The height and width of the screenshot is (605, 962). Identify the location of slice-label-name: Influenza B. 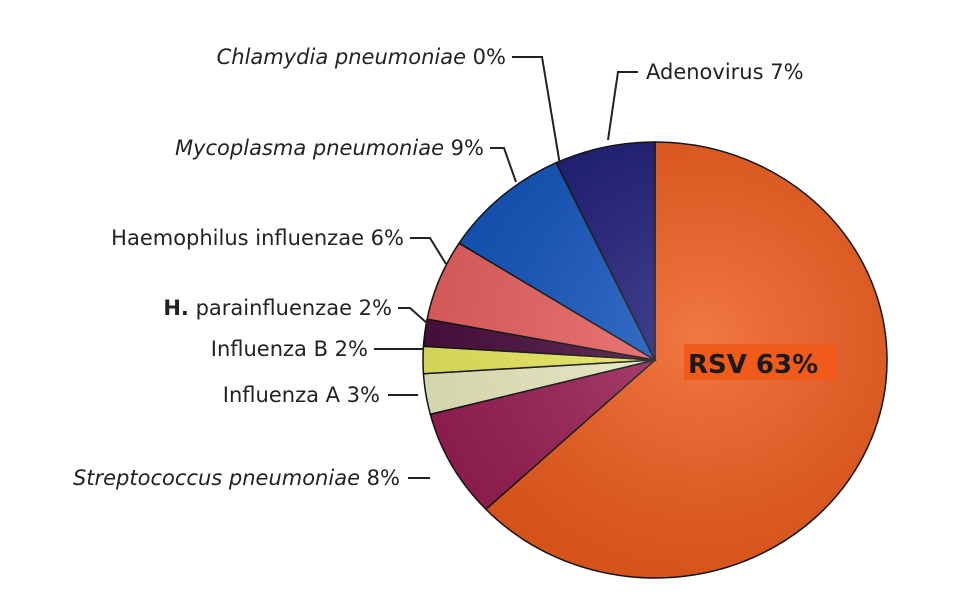
(269, 349).